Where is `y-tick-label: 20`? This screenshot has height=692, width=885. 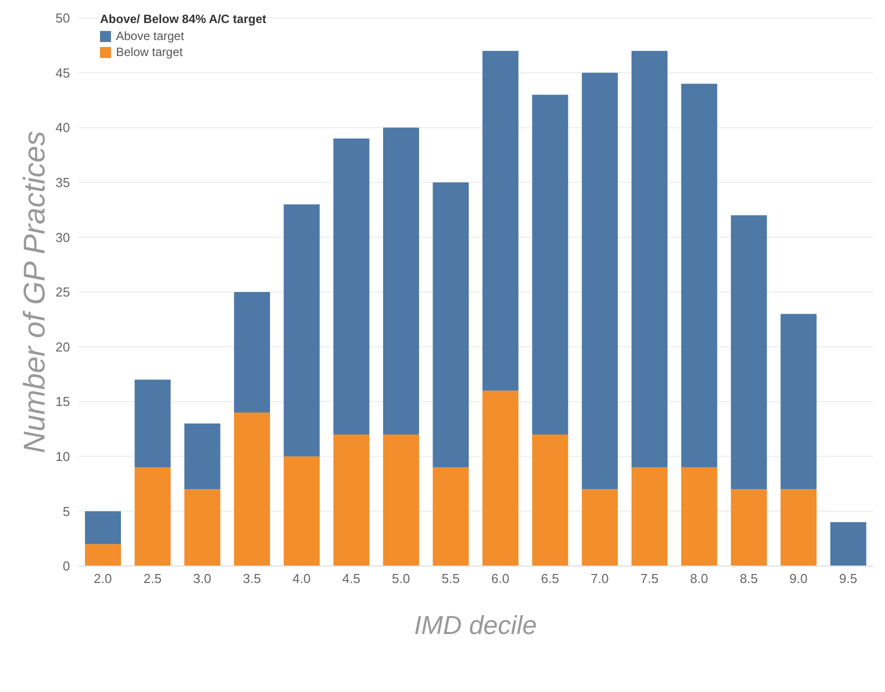 y-tick-label: 20 is located at coordinates (63, 346).